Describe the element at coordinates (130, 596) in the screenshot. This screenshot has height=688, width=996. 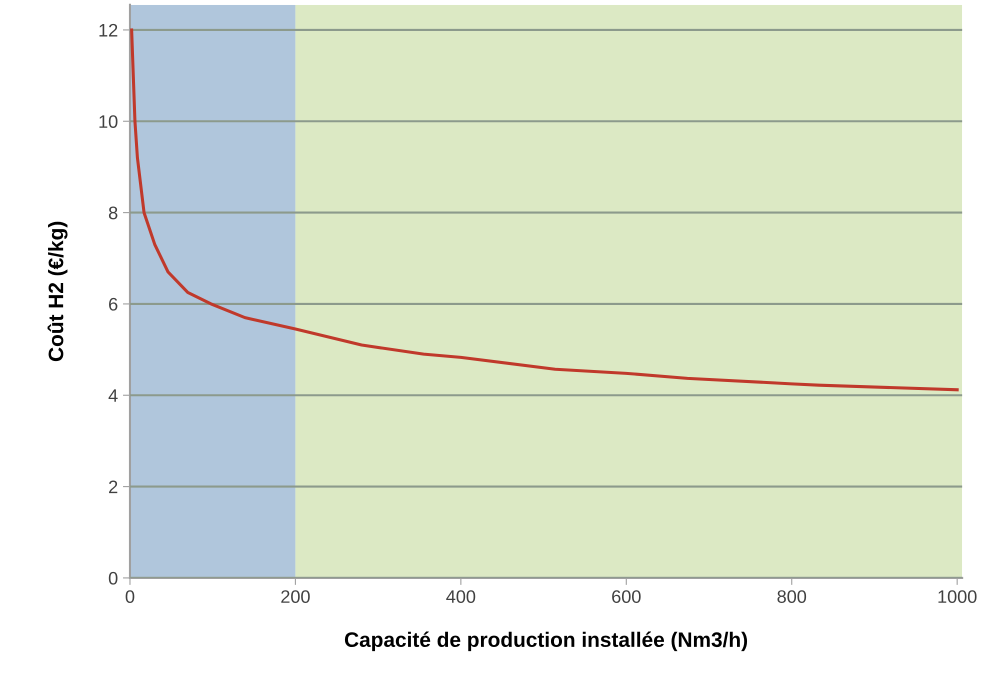
I see `x-tick-label: 0` at that location.